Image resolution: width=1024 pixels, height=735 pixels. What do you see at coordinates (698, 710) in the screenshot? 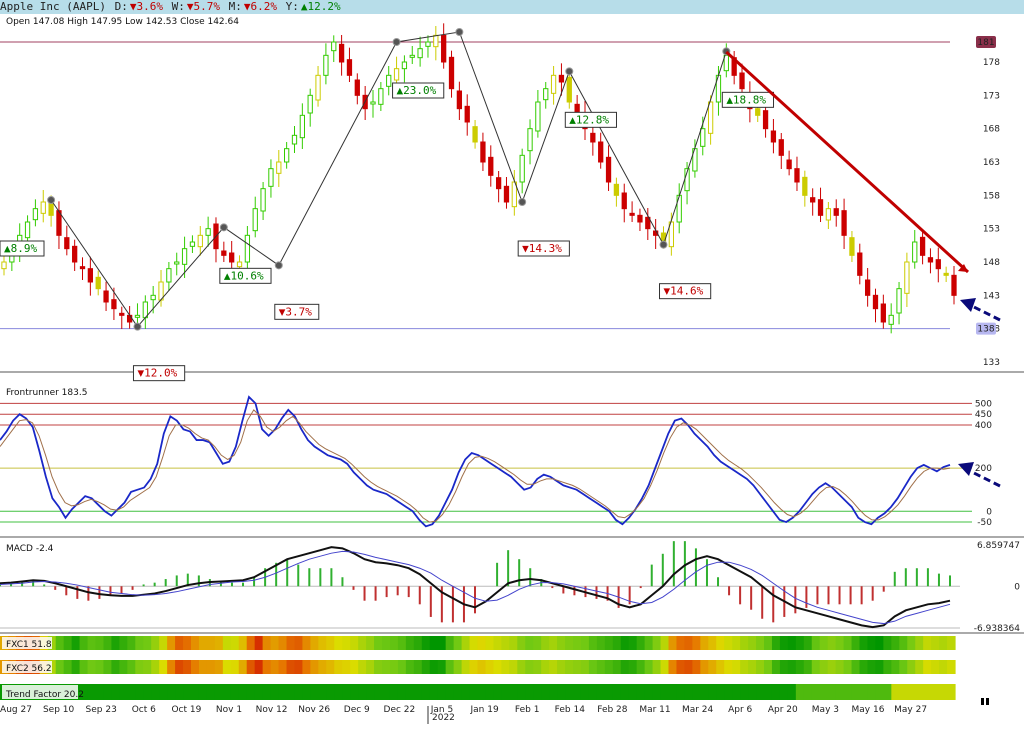
I see `date-axis-tick: Mar 24` at bounding box center [698, 710].